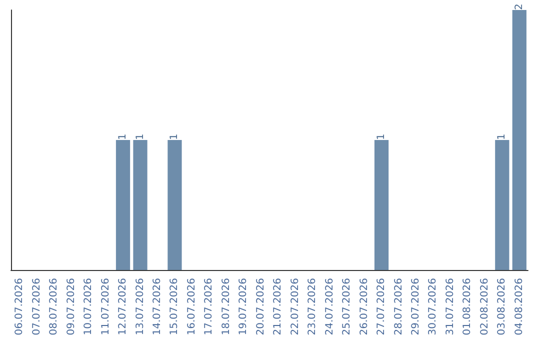 The image size is (540, 340). What do you see at coordinates (278, 307) in the screenshot?
I see `x-tick-label: 21.07.2026` at bounding box center [278, 307].